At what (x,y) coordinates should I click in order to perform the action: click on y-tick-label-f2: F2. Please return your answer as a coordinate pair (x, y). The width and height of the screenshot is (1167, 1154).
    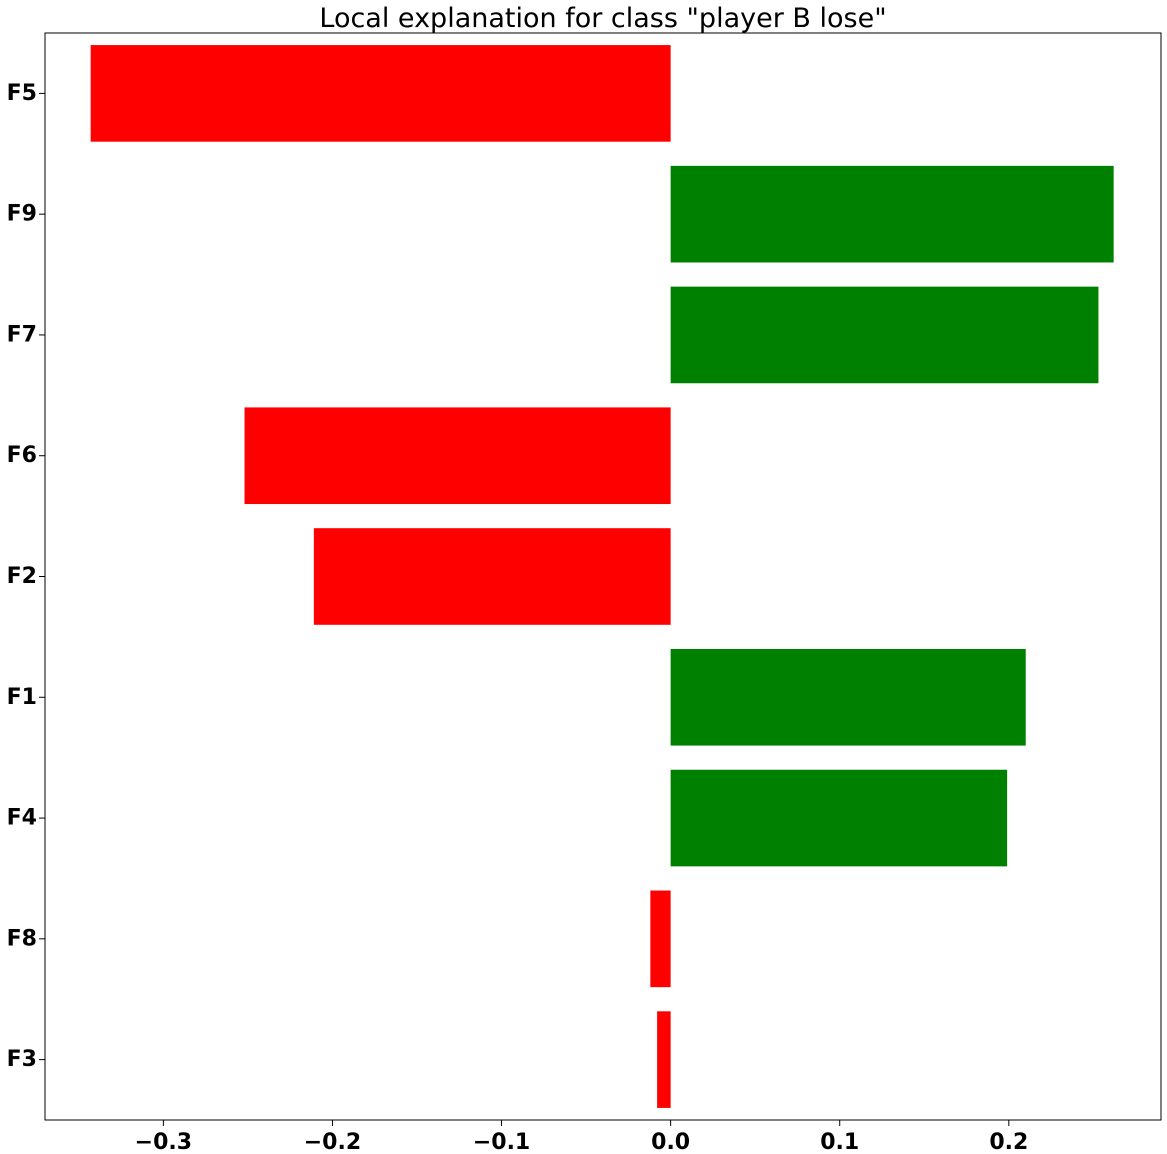
    Looking at the image, I should click on (22, 576).